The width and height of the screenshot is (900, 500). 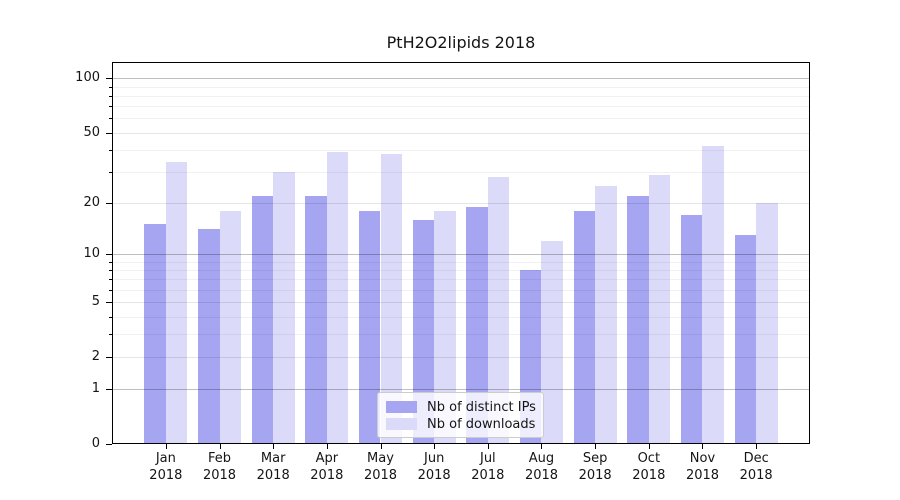 I want to click on x-label-month-sep: Sep, so click(x=595, y=458).